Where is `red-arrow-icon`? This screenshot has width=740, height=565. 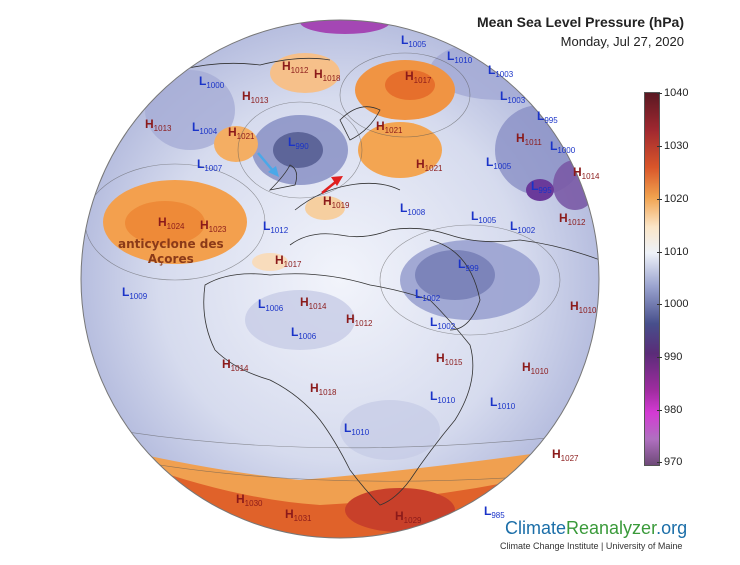
red-arrow-icon is located at coordinates (332, 185).